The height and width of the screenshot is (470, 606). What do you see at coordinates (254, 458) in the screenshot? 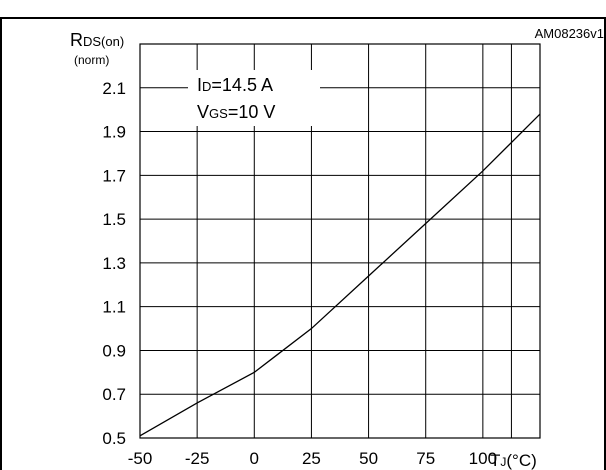
I see `x-tick-label: 0` at bounding box center [254, 458].